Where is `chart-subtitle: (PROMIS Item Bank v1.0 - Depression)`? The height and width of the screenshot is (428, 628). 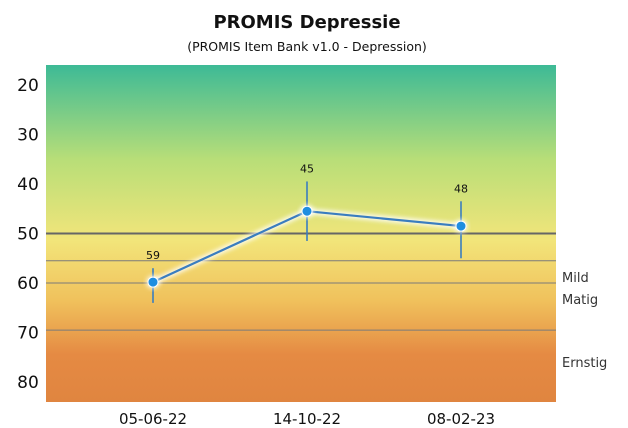
chart-subtitle: (PROMIS Item Bank v1.0 - Depression) is located at coordinates (307, 46).